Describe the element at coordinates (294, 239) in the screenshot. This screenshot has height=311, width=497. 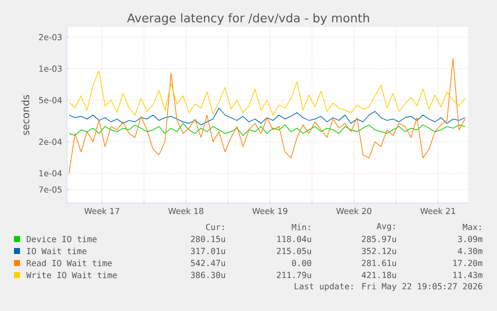
I see `text: 118.04u` at that location.